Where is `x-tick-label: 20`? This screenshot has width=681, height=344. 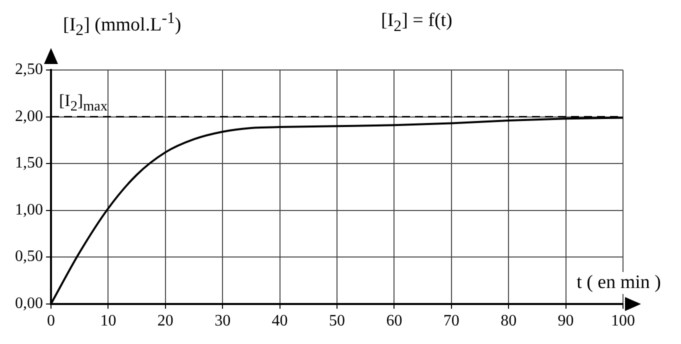
x-tick-label: 20 is located at coordinates (165, 321).